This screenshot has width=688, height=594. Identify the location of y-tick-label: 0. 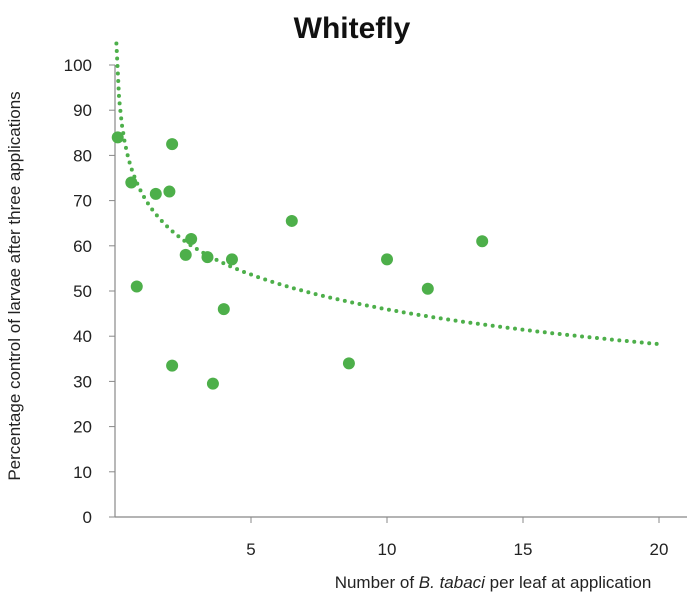
(87, 517).